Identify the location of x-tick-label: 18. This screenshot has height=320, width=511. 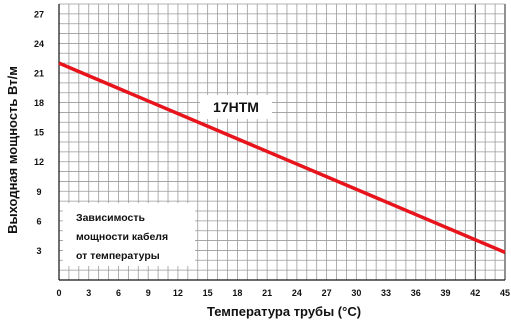
(237, 293).